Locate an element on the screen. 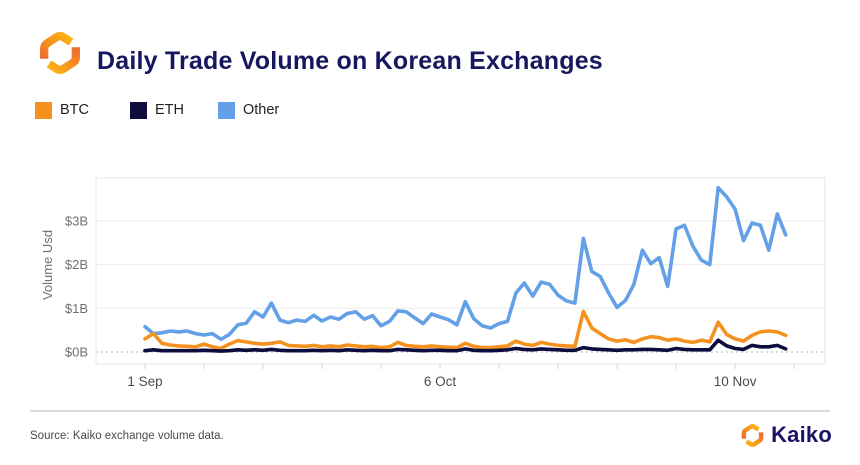 This screenshot has width=860, height=465. chart-legend: BTC ETH Other is located at coordinates (430, 111).